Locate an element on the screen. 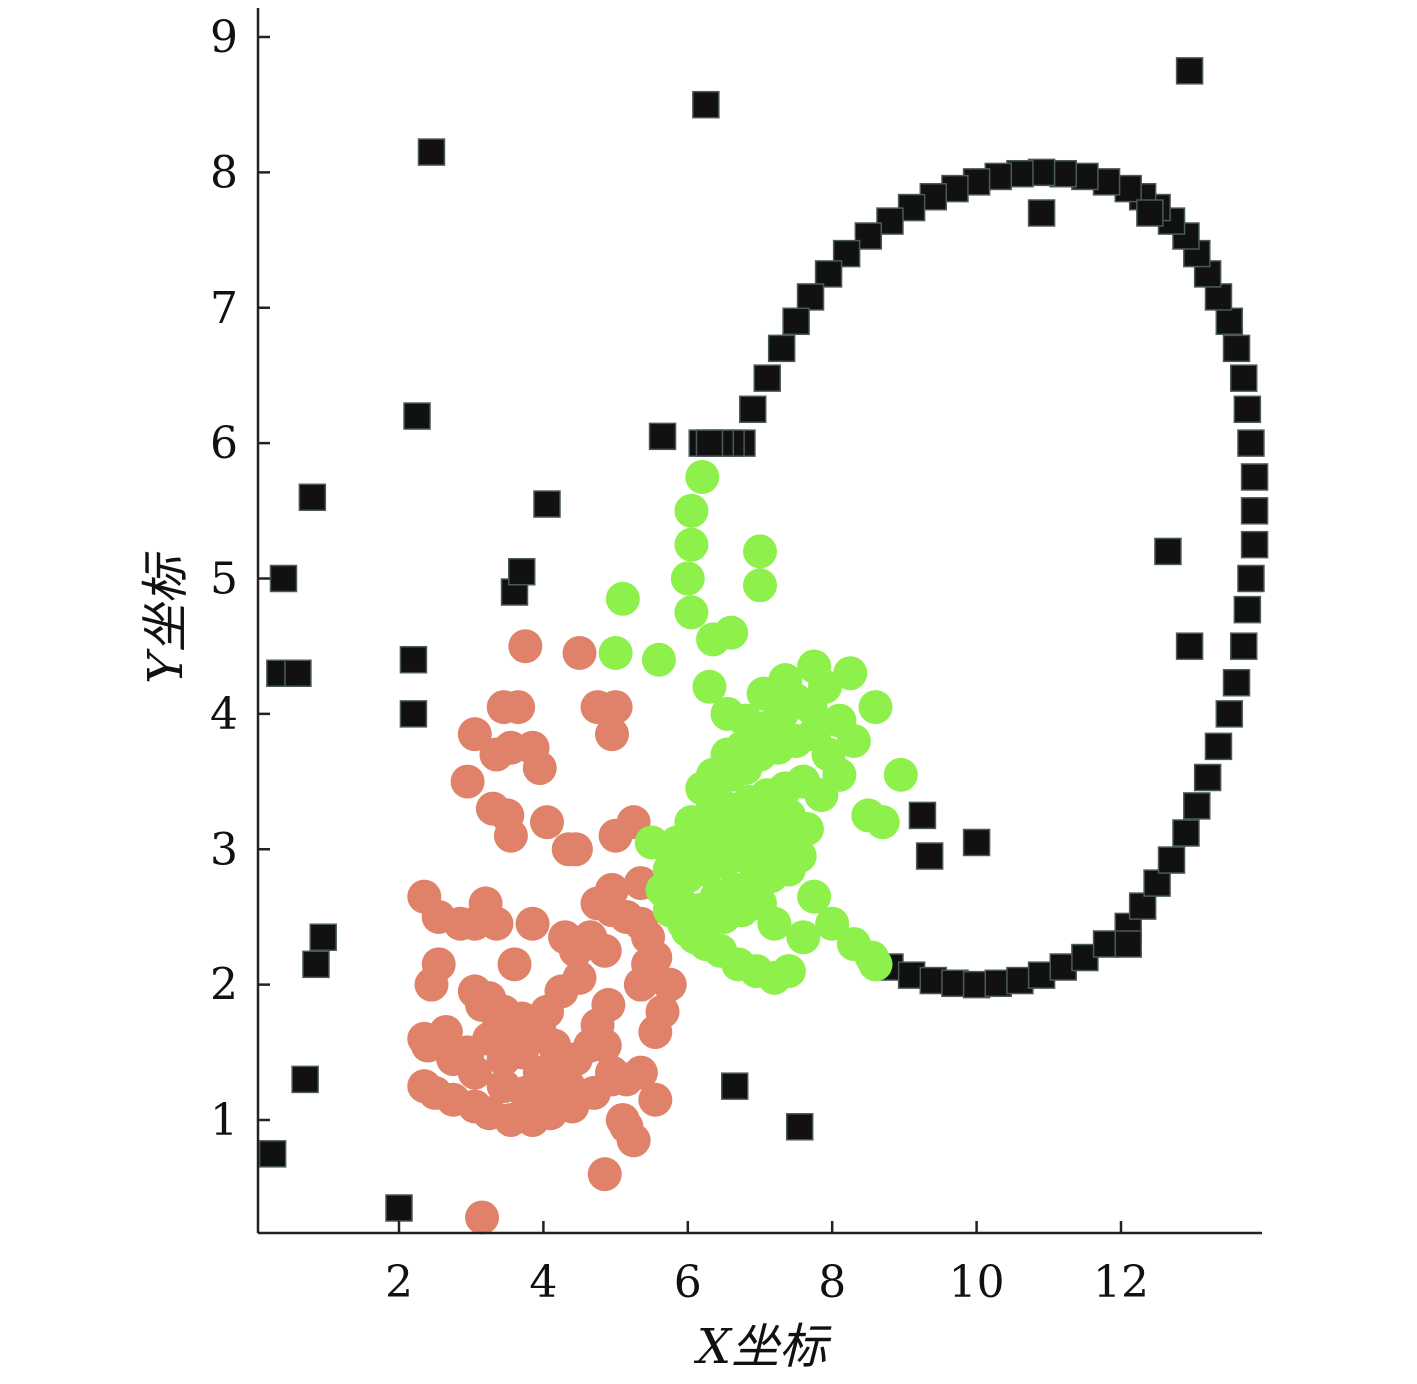 The image size is (1417, 1384). x-tick-label: 12 is located at coordinates (1121, 1282).